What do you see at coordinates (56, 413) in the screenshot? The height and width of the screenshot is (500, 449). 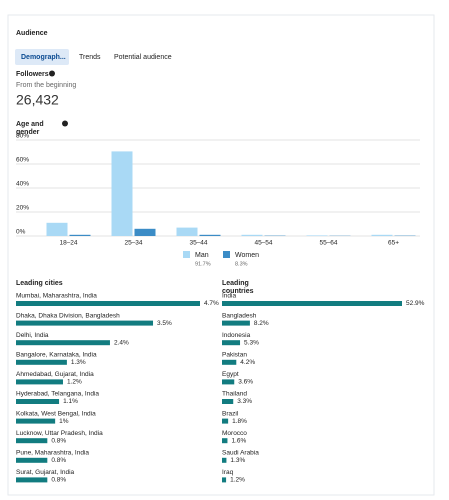 I see `list-name: Kolkata, West Bengal, India` at bounding box center [56, 413].